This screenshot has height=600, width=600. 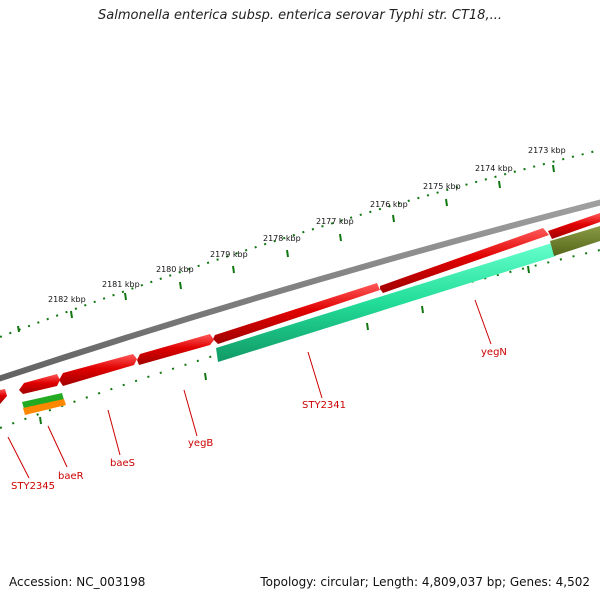 I want to click on feature-orange-track, so click(x=44, y=407).